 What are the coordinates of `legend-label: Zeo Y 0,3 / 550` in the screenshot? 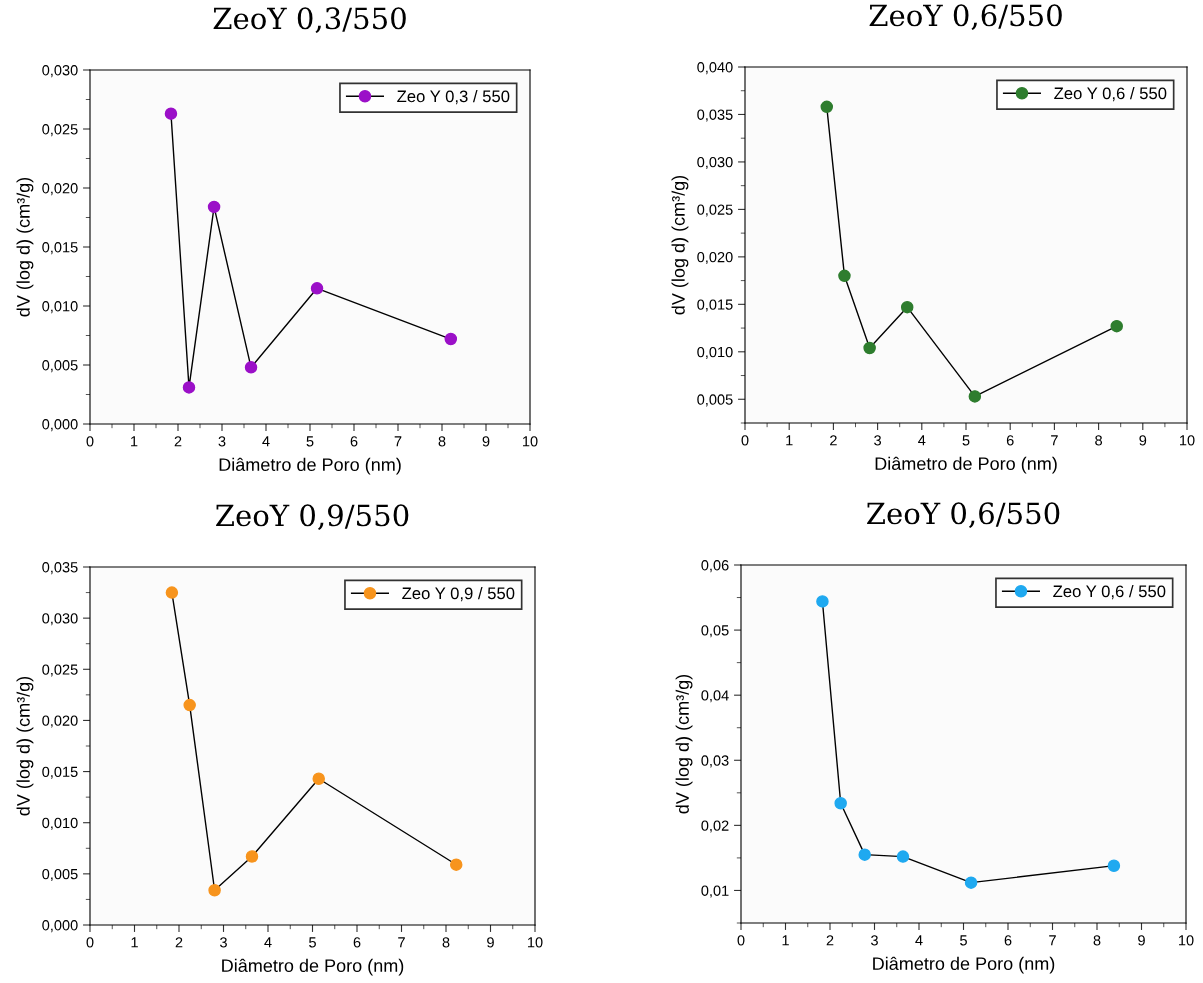 It's located at (453, 97).